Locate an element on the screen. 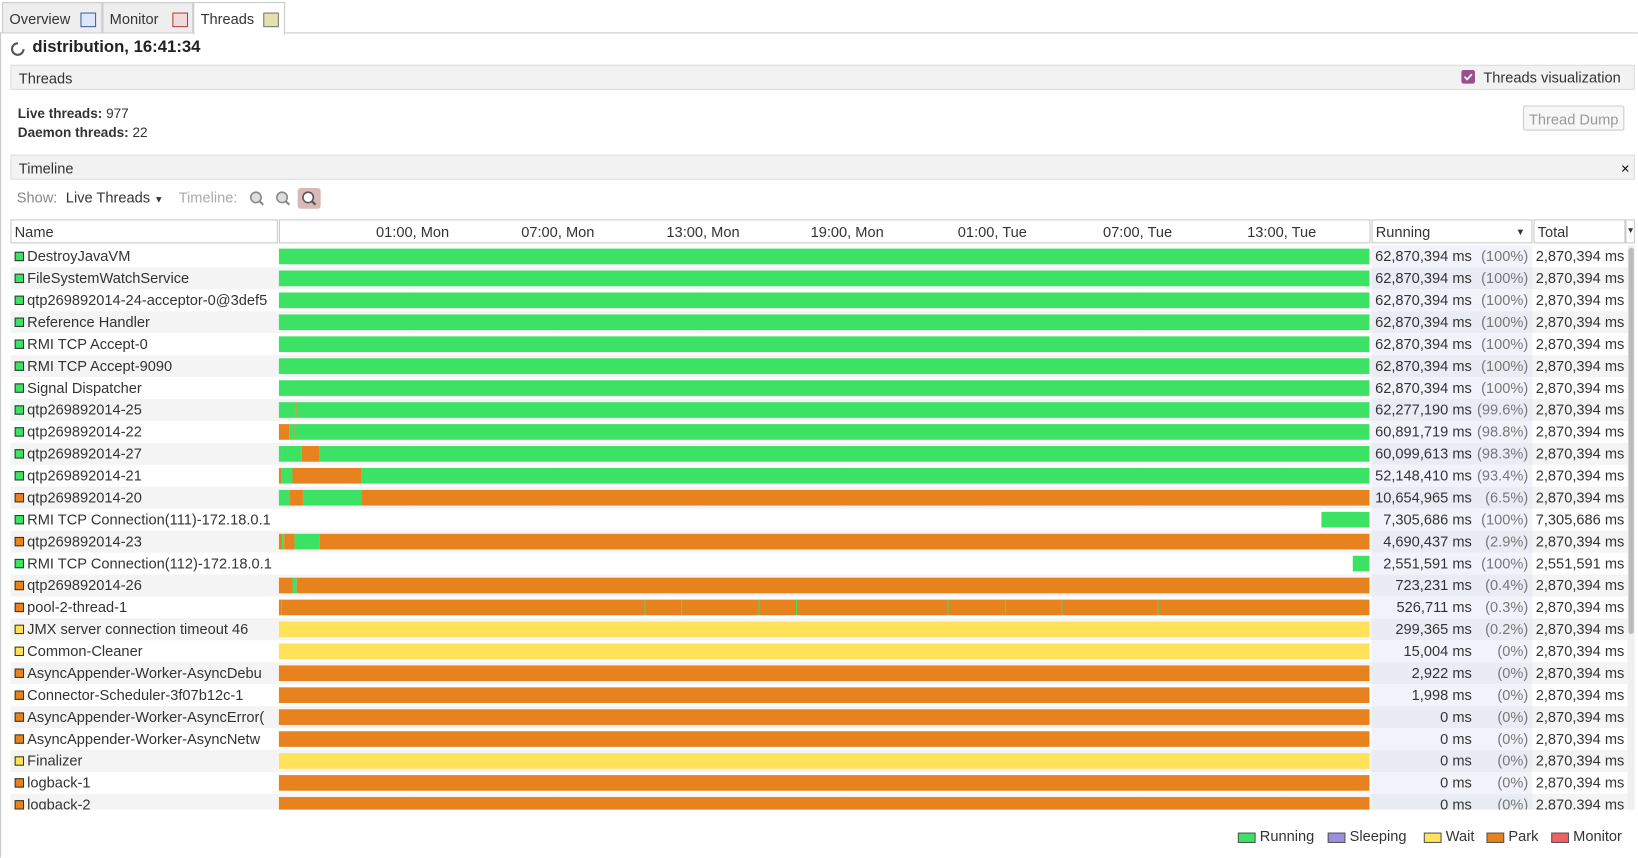 This screenshot has width=1638, height=858. table-row: logback-1 0 ms (0%) 2,870,394 ms is located at coordinates (819, 782).